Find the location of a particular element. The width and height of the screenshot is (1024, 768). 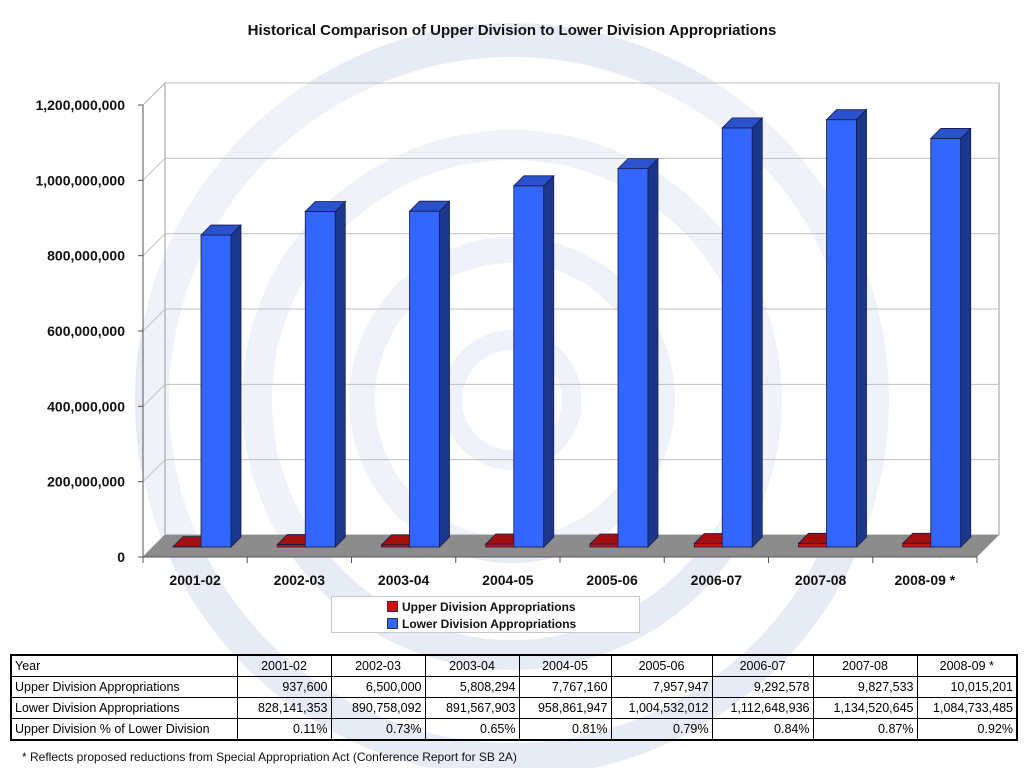

legend-swatch-upper is located at coordinates (392, 606).